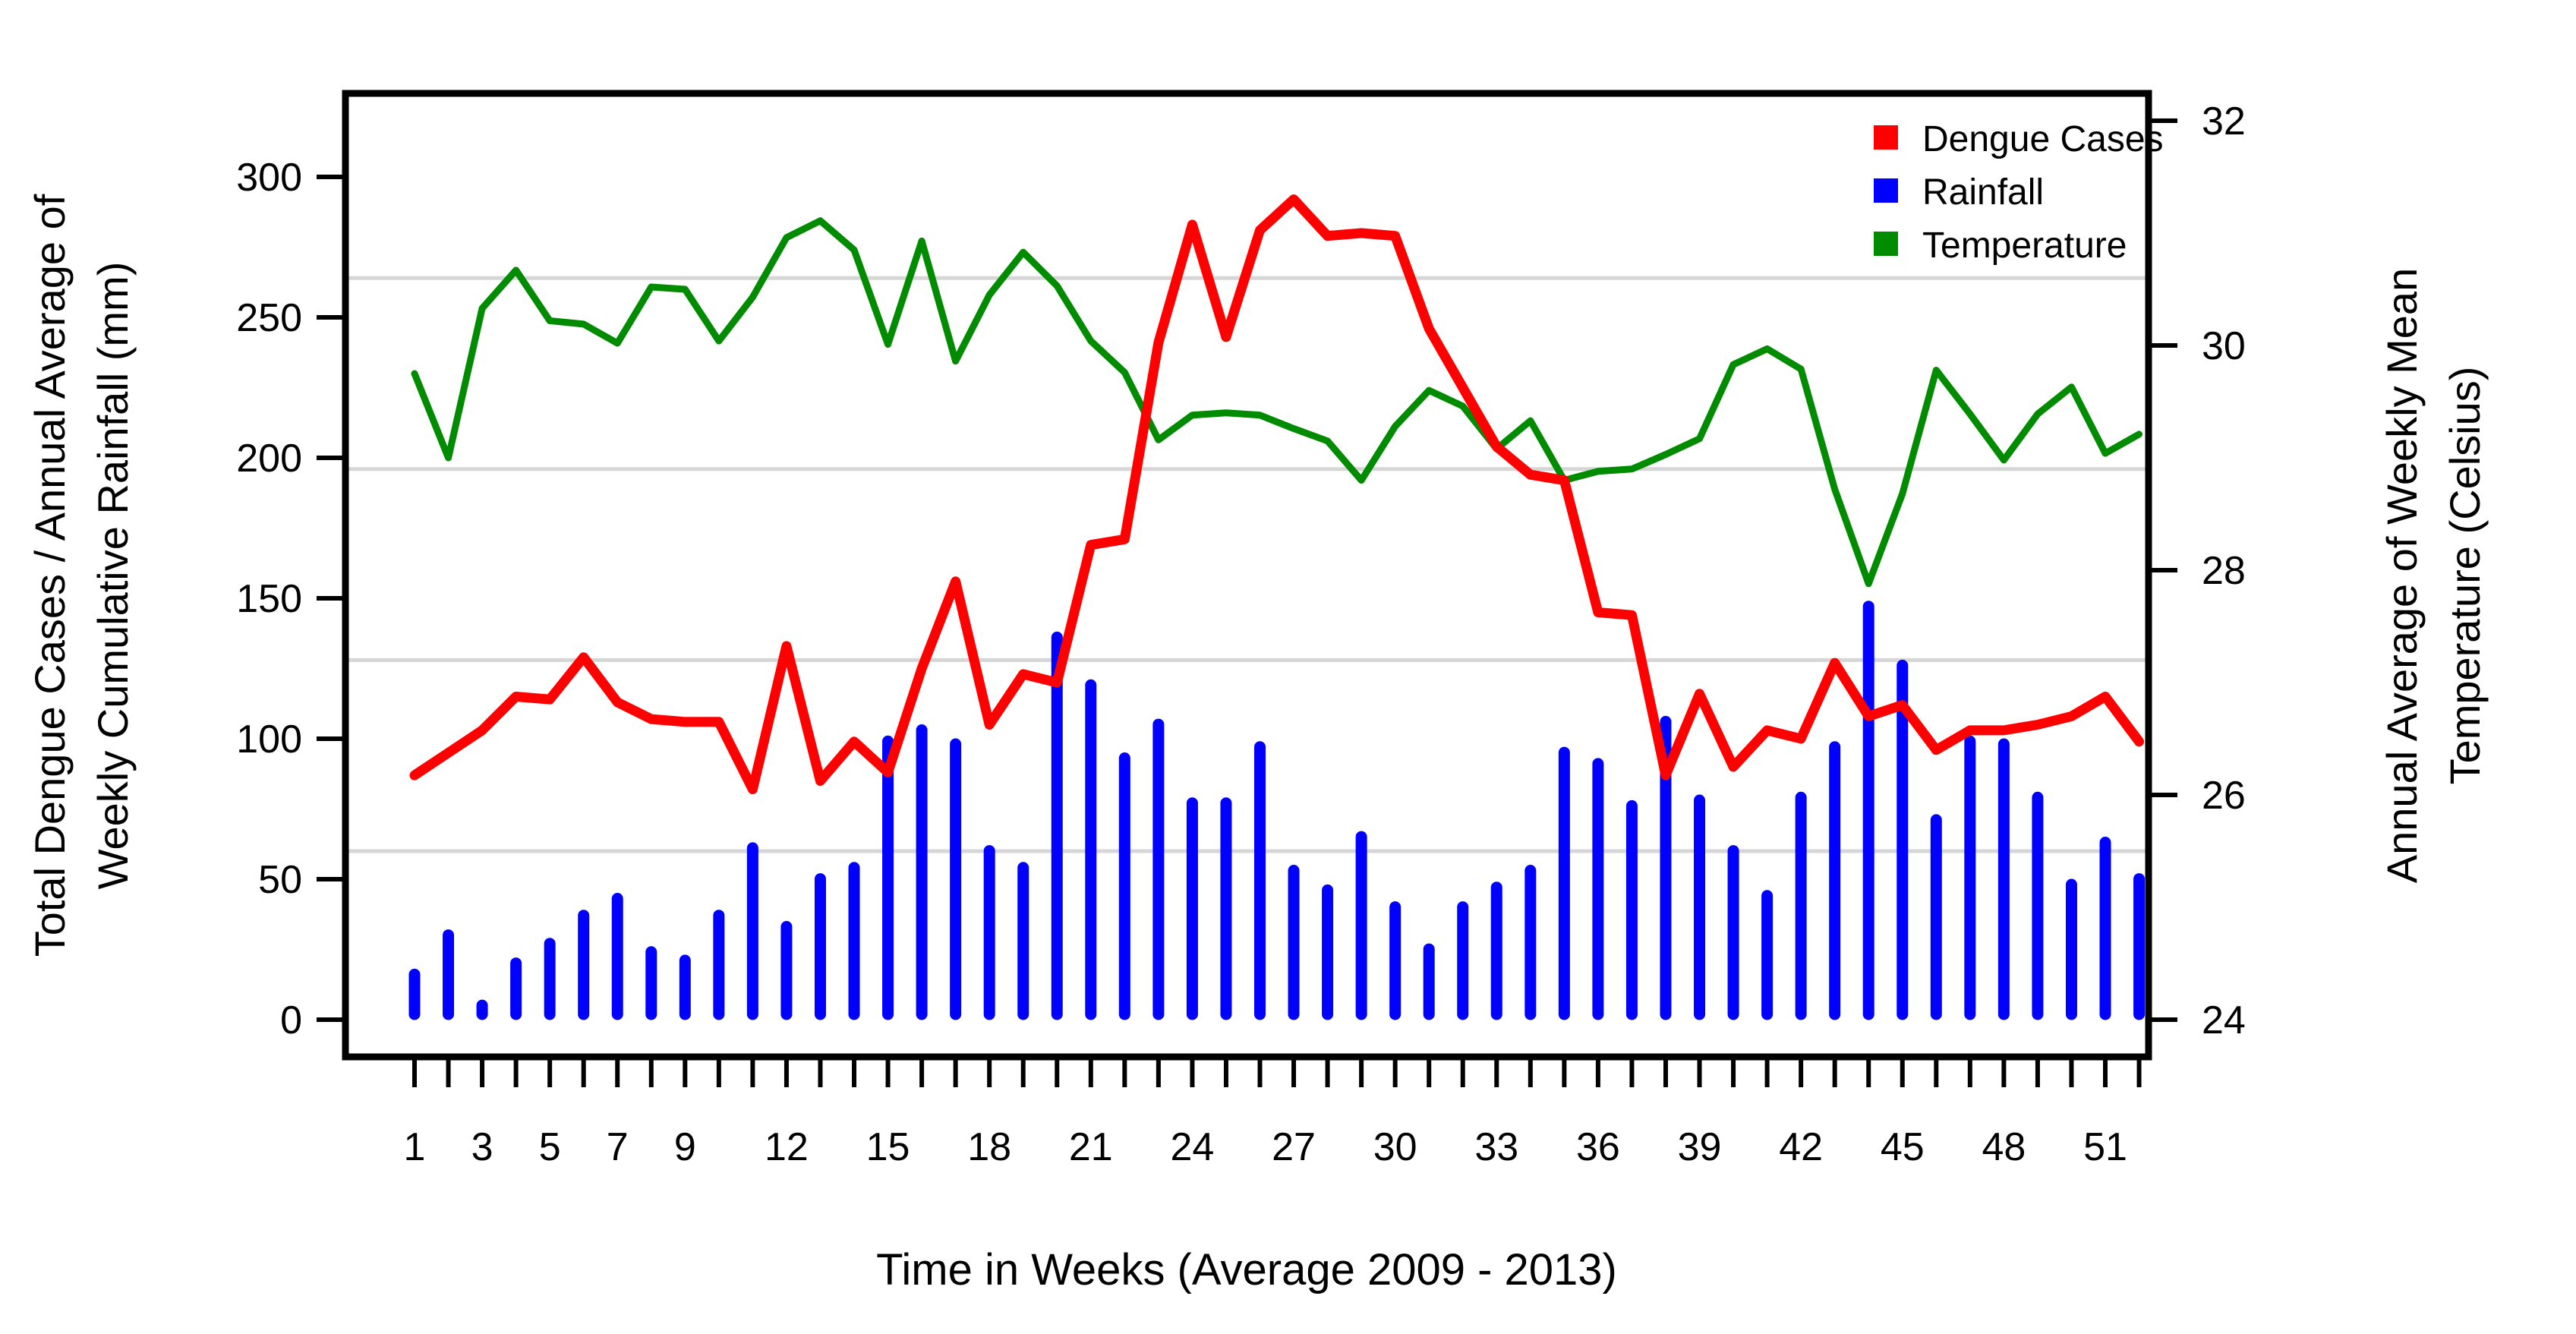  What do you see at coordinates (1192, 1147) in the screenshot?
I see `x-tick-label-week-24: 24` at bounding box center [1192, 1147].